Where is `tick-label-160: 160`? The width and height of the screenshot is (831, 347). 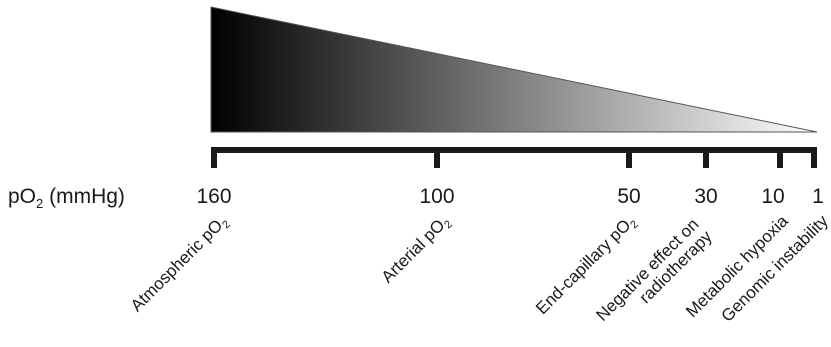 tick-label-160: 160 is located at coordinates (213, 196).